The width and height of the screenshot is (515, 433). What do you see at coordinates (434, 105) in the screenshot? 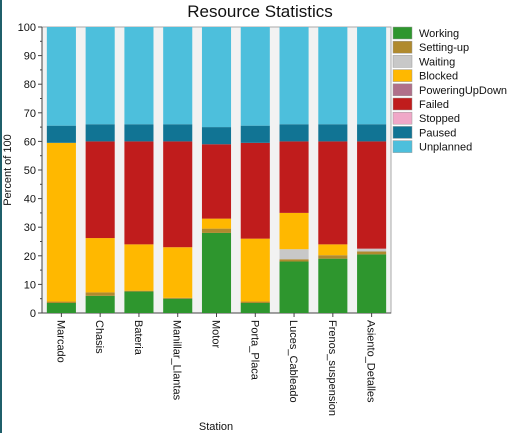
I see `legend-label: Failed` at bounding box center [434, 105].